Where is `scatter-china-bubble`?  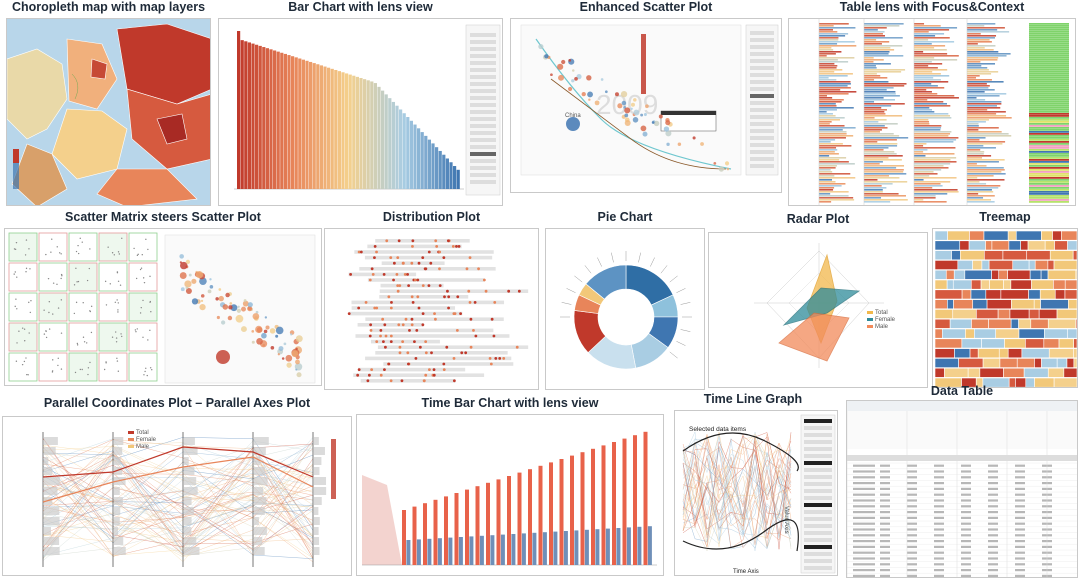
scatter-china-bubble is located at coordinates (573, 124).